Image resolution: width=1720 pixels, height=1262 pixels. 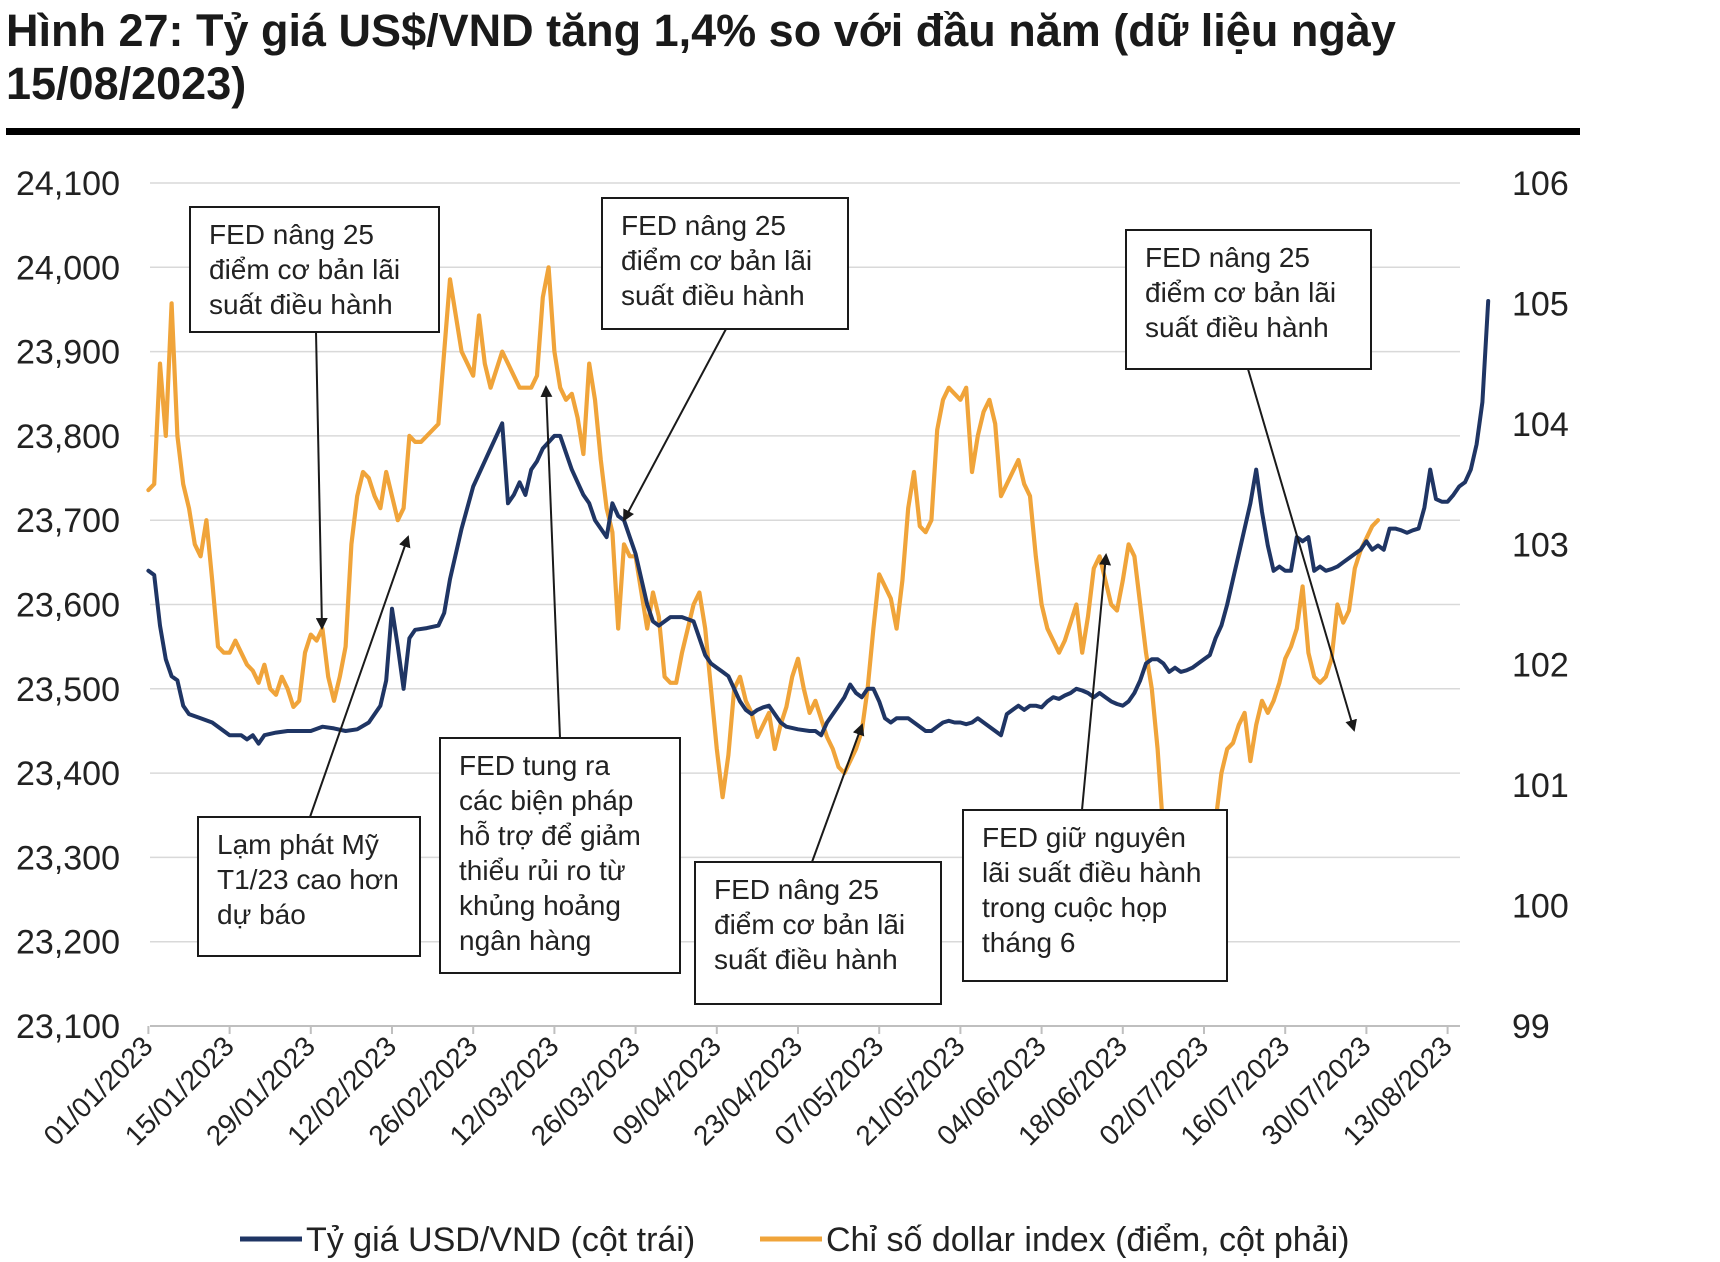 I want to click on left-tick-label: 23,800, so click(x=68, y=437).